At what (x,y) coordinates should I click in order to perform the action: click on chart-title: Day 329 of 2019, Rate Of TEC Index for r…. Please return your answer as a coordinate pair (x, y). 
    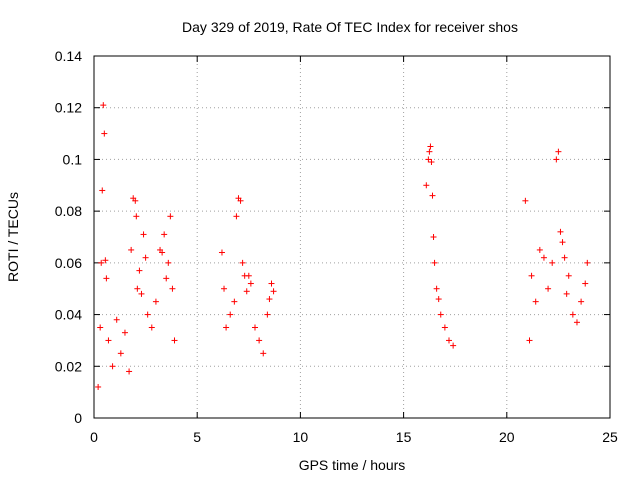
    Looking at the image, I should click on (350, 27).